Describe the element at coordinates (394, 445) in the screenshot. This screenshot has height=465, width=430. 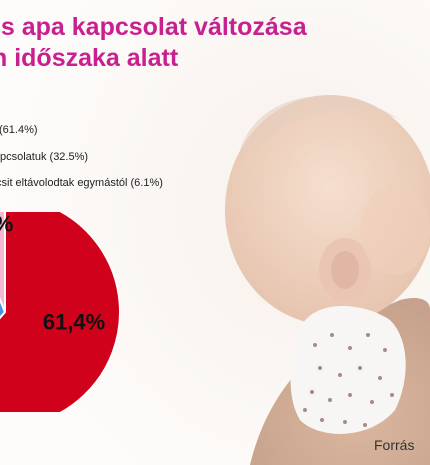
I see `source-label: Forrás` at that location.